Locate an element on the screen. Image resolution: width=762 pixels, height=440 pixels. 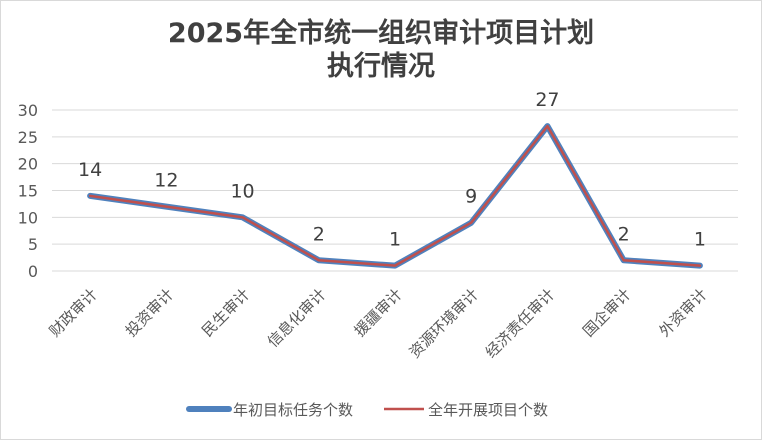
x-tick-label: 民生审计 is located at coordinates (225, 312).